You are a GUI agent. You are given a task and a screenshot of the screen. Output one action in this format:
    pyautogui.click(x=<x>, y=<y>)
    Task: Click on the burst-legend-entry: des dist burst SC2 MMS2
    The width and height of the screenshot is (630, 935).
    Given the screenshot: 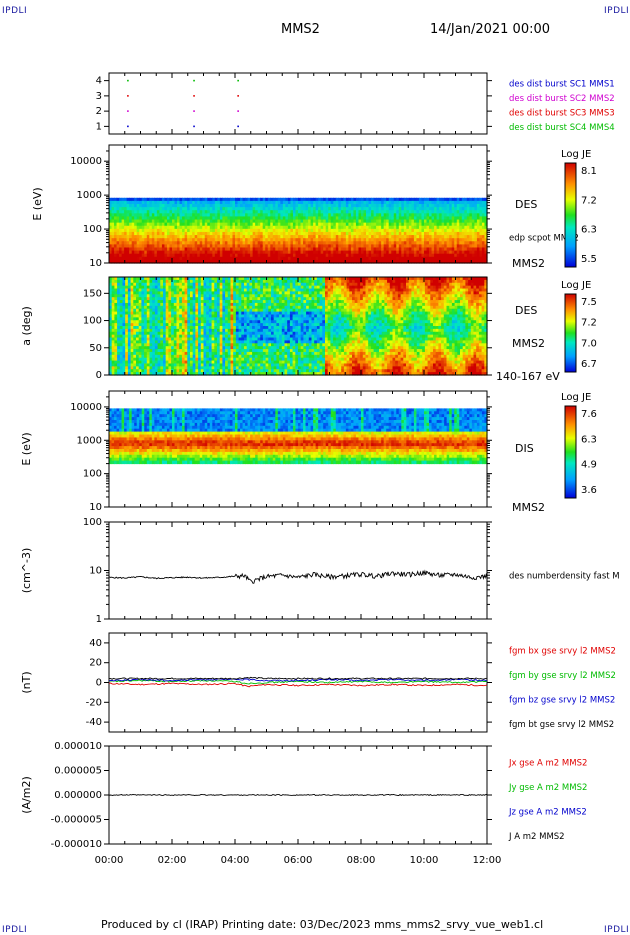 What is the action you would take?
    pyautogui.click(x=562, y=99)
    